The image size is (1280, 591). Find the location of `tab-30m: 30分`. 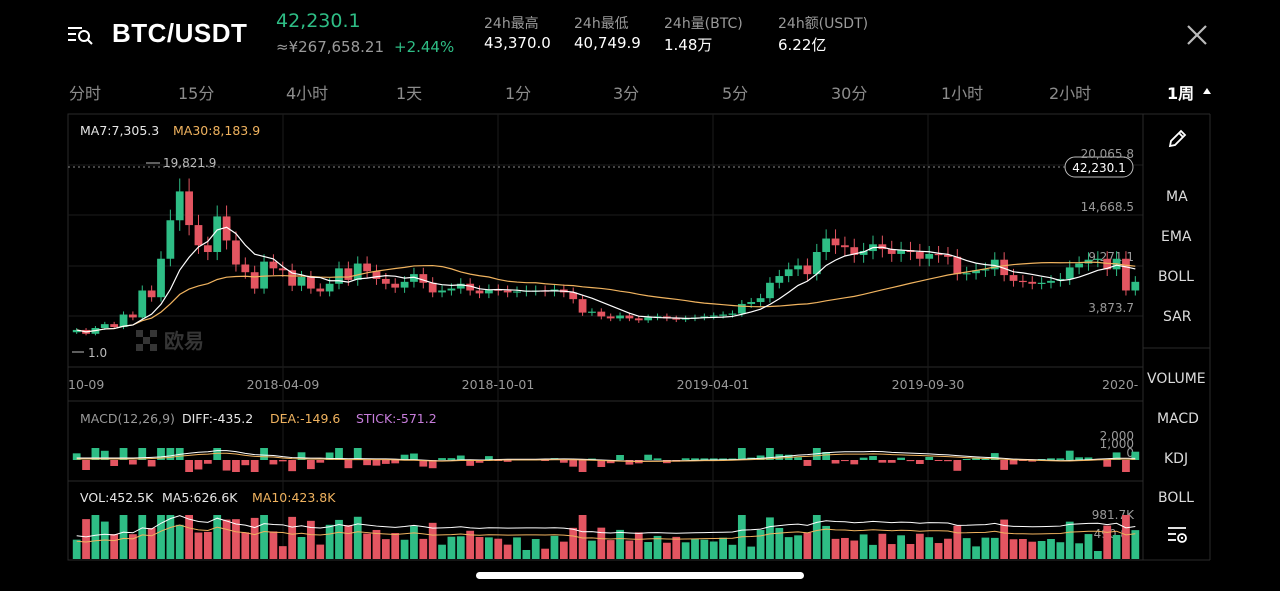

tab-30m: 30分 is located at coordinates (849, 93).